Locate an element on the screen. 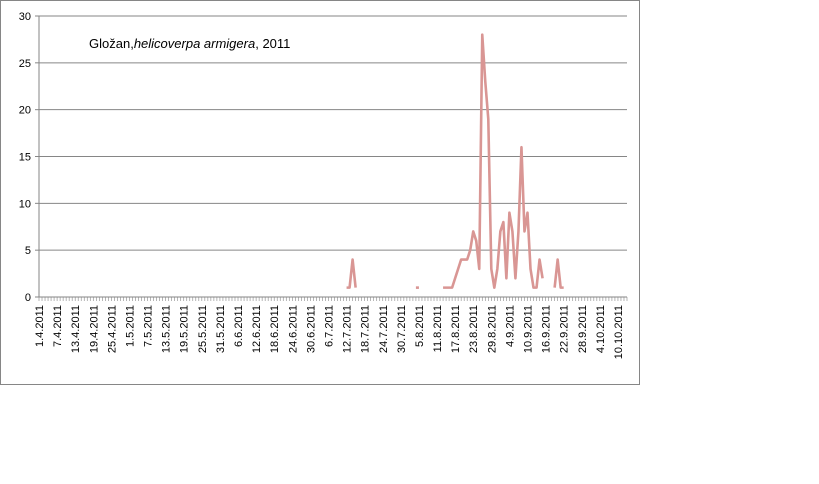 The width and height of the screenshot is (819, 484). y-tick-label: 20 is located at coordinates (25, 111).